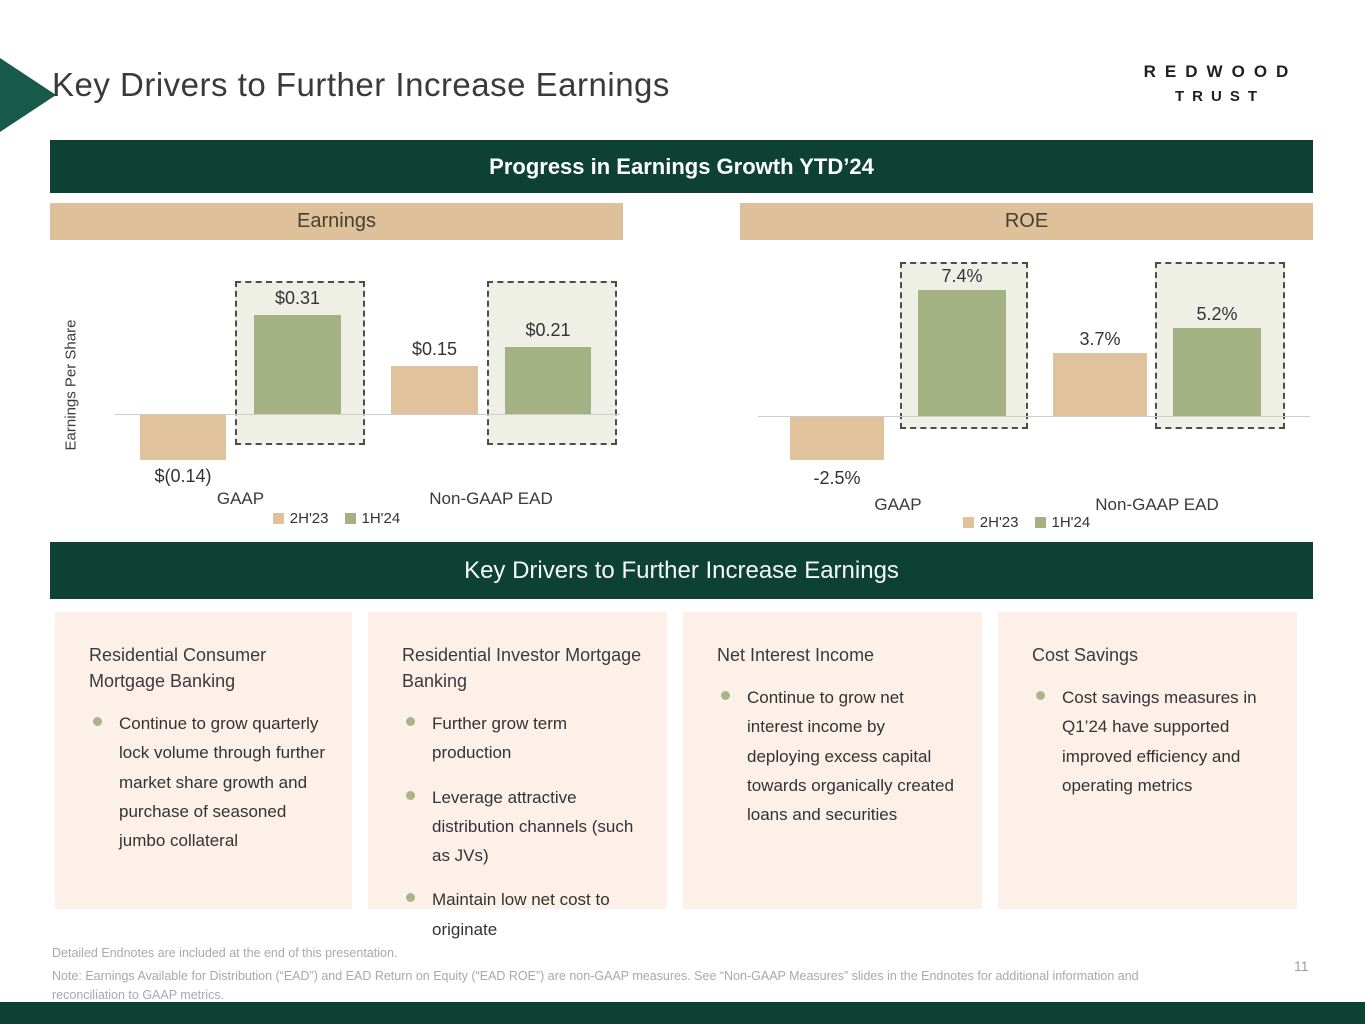 The width and height of the screenshot is (1365, 1024). What do you see at coordinates (1217, 314) in the screenshot?
I see `value-label: 5.2%` at bounding box center [1217, 314].